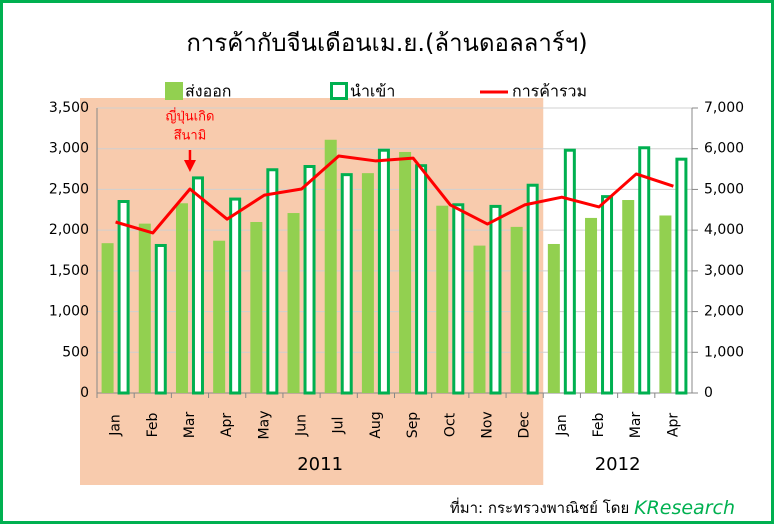 The image size is (774, 524). Describe the element at coordinates (320, 464) in the screenshot. I see `x-group-label: 2011` at that location.